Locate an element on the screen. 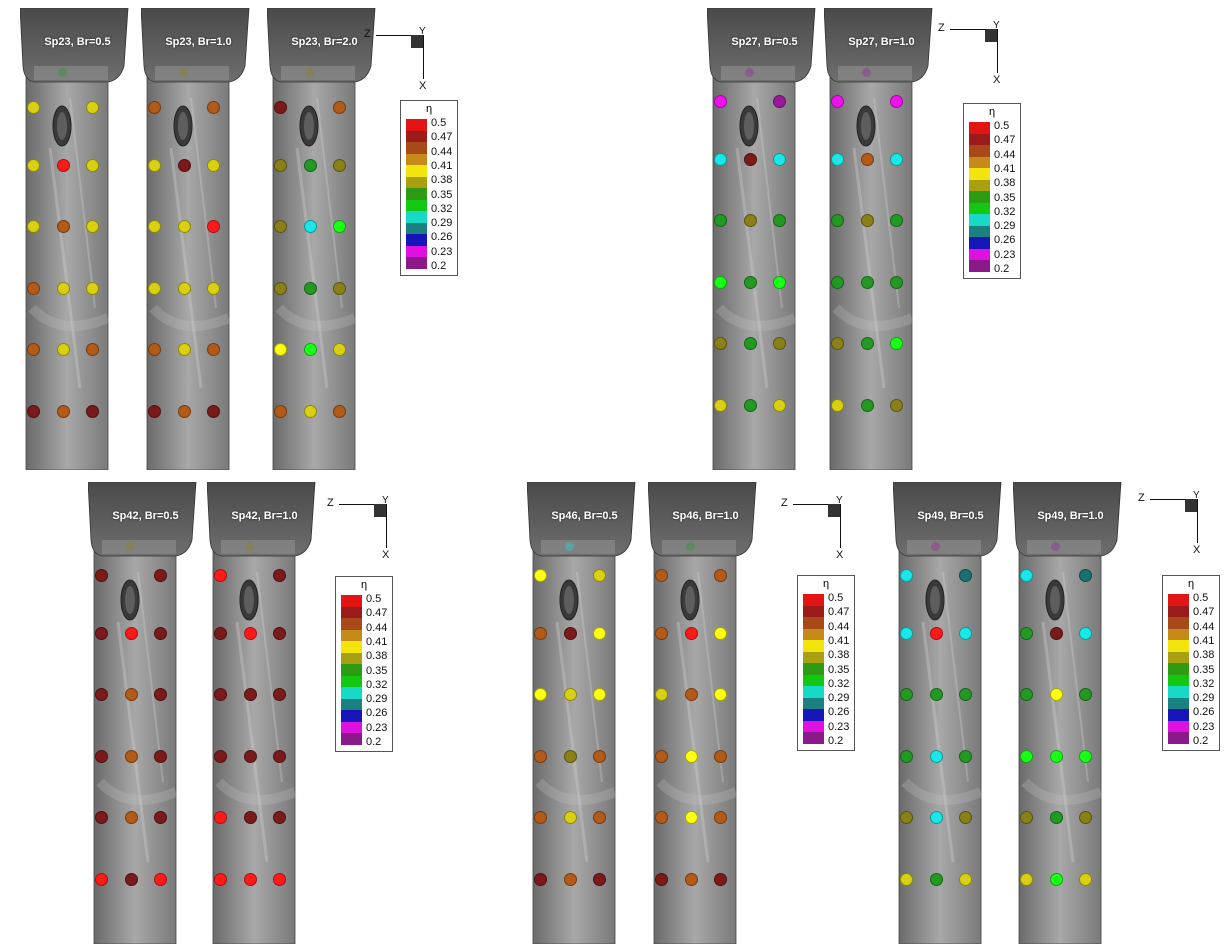 The width and height of the screenshot is (1227, 944). origin-cube-icon is located at coordinates (991, 35).